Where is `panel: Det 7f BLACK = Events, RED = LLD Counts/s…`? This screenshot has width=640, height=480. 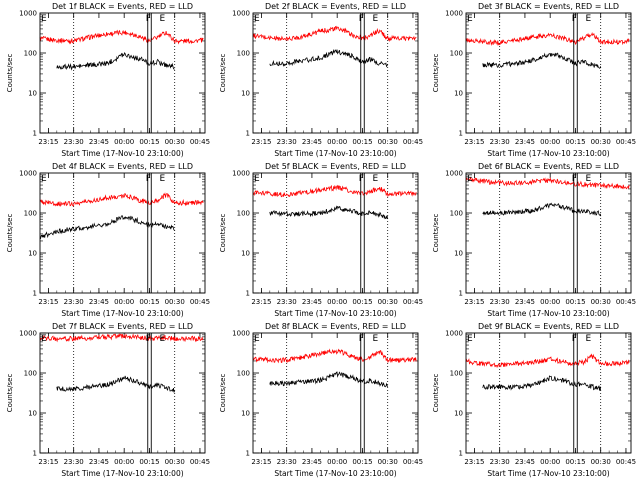 panel: Det 7f BLACK = Events, RED = LLD Counts/s… is located at coordinates (106, 400).